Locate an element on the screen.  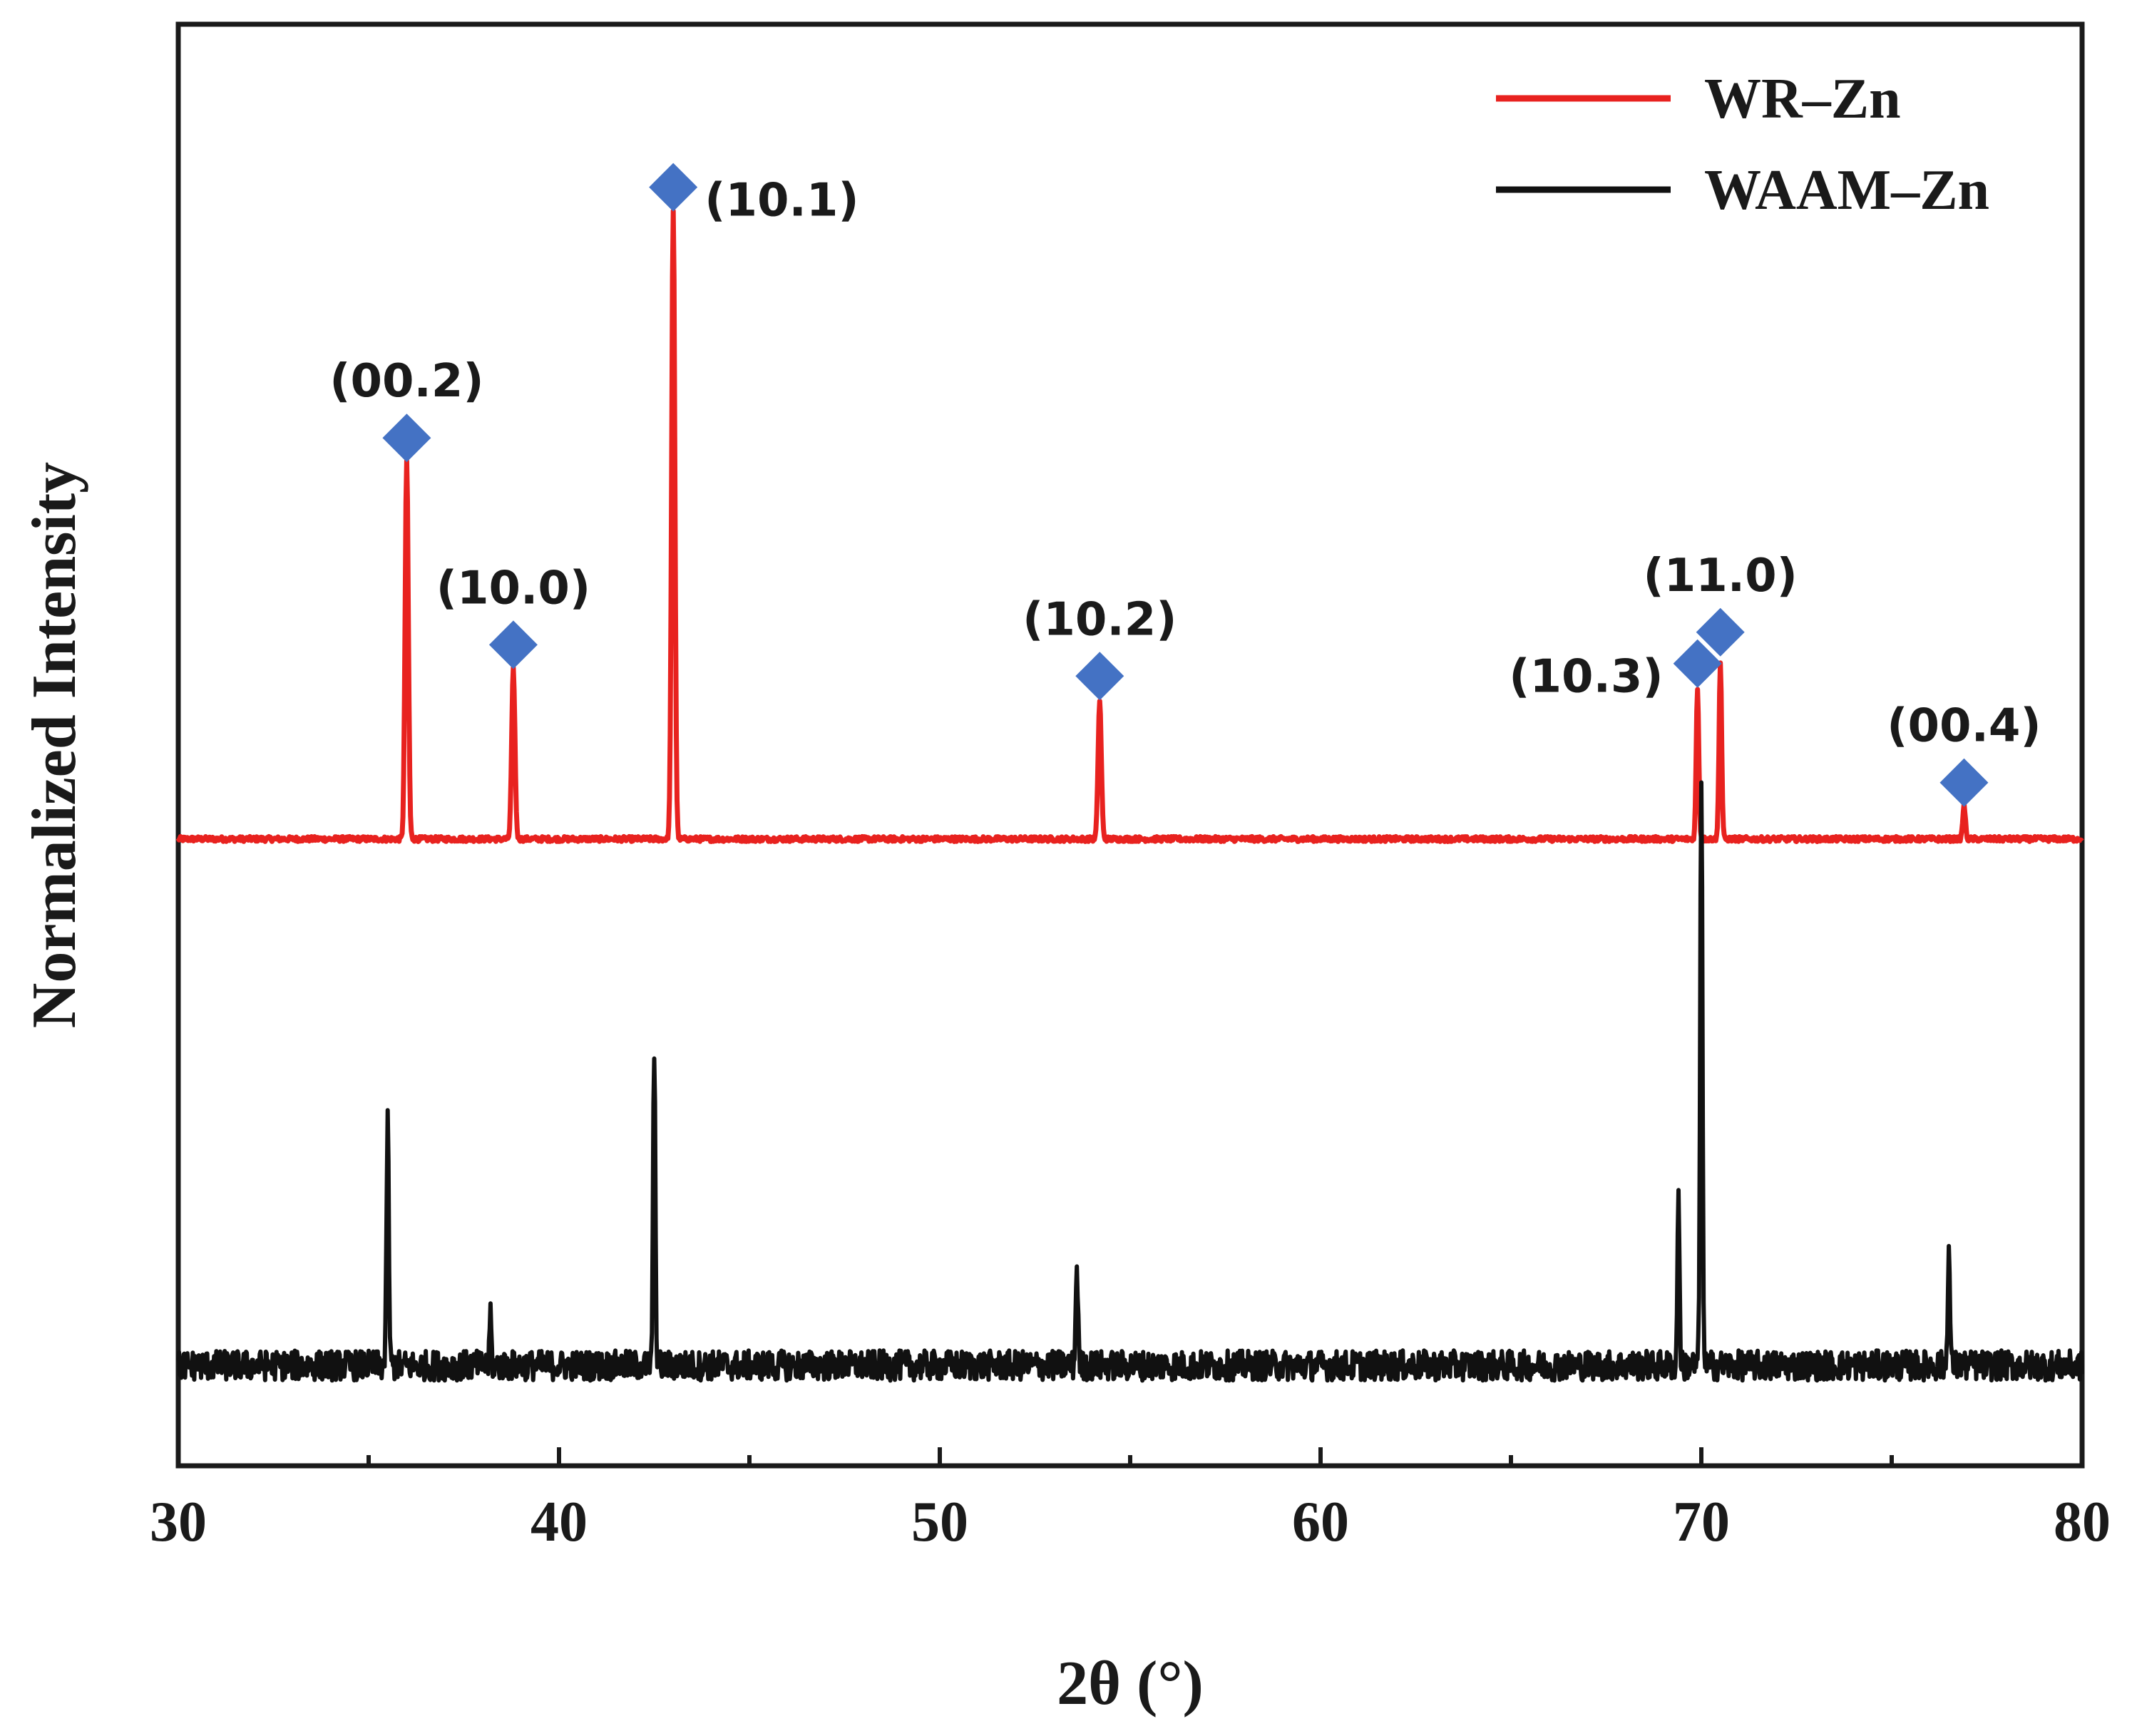
peak-label: (10.3) is located at coordinates (1586, 678).